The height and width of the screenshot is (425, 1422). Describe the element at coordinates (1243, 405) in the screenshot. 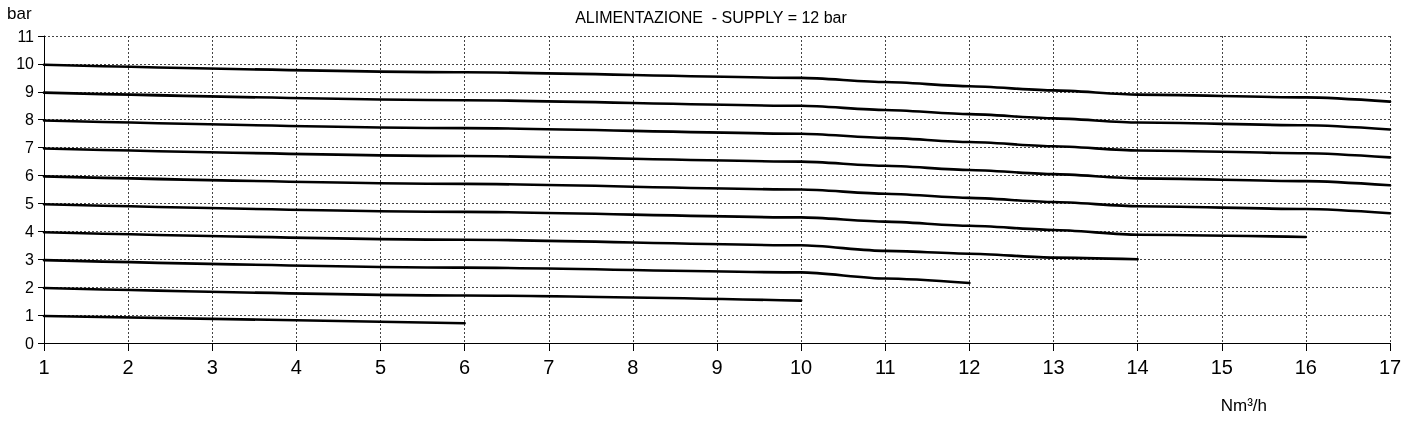

I see `x-axis-title: Nm³/h` at that location.